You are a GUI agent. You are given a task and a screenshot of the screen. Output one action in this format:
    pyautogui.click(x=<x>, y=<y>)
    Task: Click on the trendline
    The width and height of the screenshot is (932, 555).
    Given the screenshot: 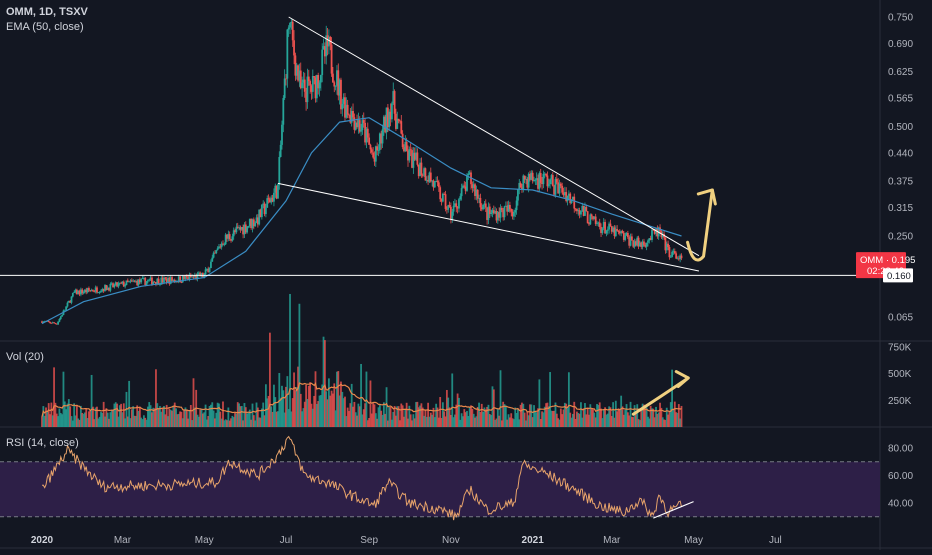 What is the action you would take?
    pyautogui.click(x=488, y=227)
    